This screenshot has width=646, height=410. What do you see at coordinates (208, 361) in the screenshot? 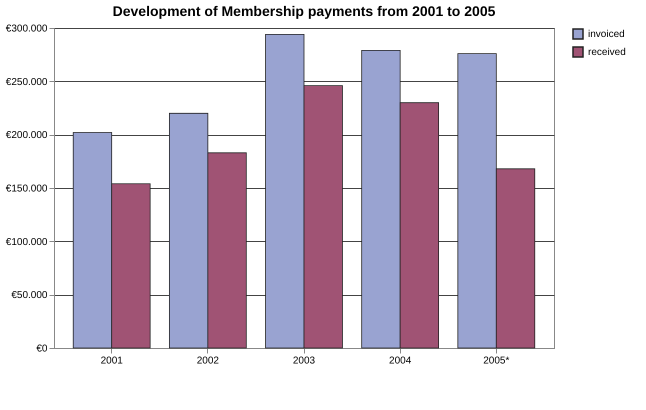
I see `x-tick-label: 2002` at bounding box center [208, 361].